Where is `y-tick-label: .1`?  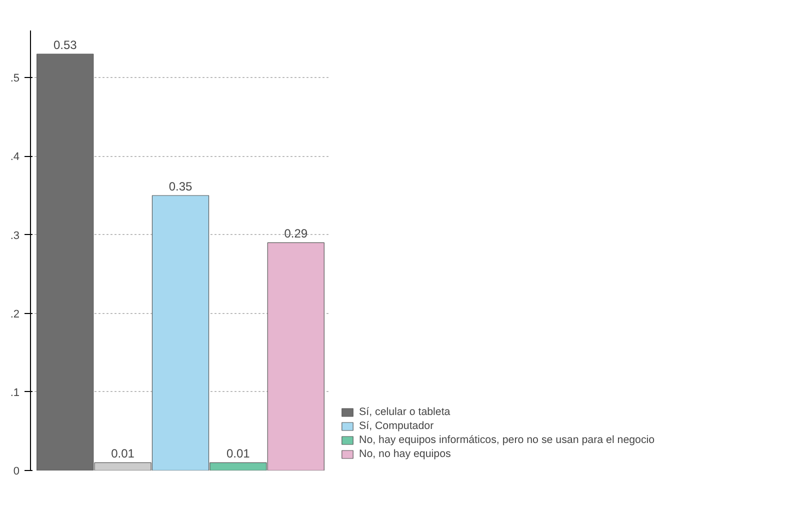 y-tick-label: .1 is located at coordinates (15, 392).